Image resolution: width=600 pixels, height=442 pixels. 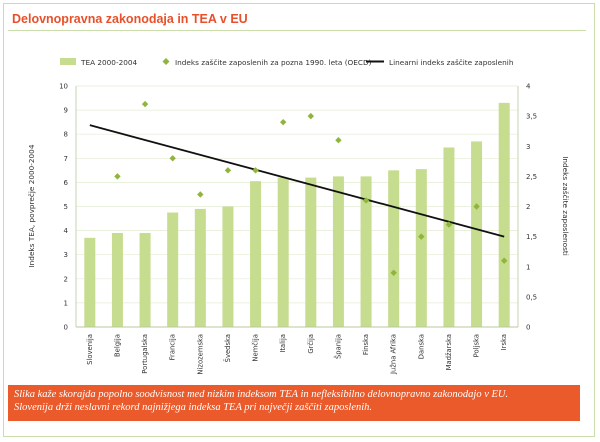 I want to click on x-category-label: Poljska, so click(x=477, y=345).